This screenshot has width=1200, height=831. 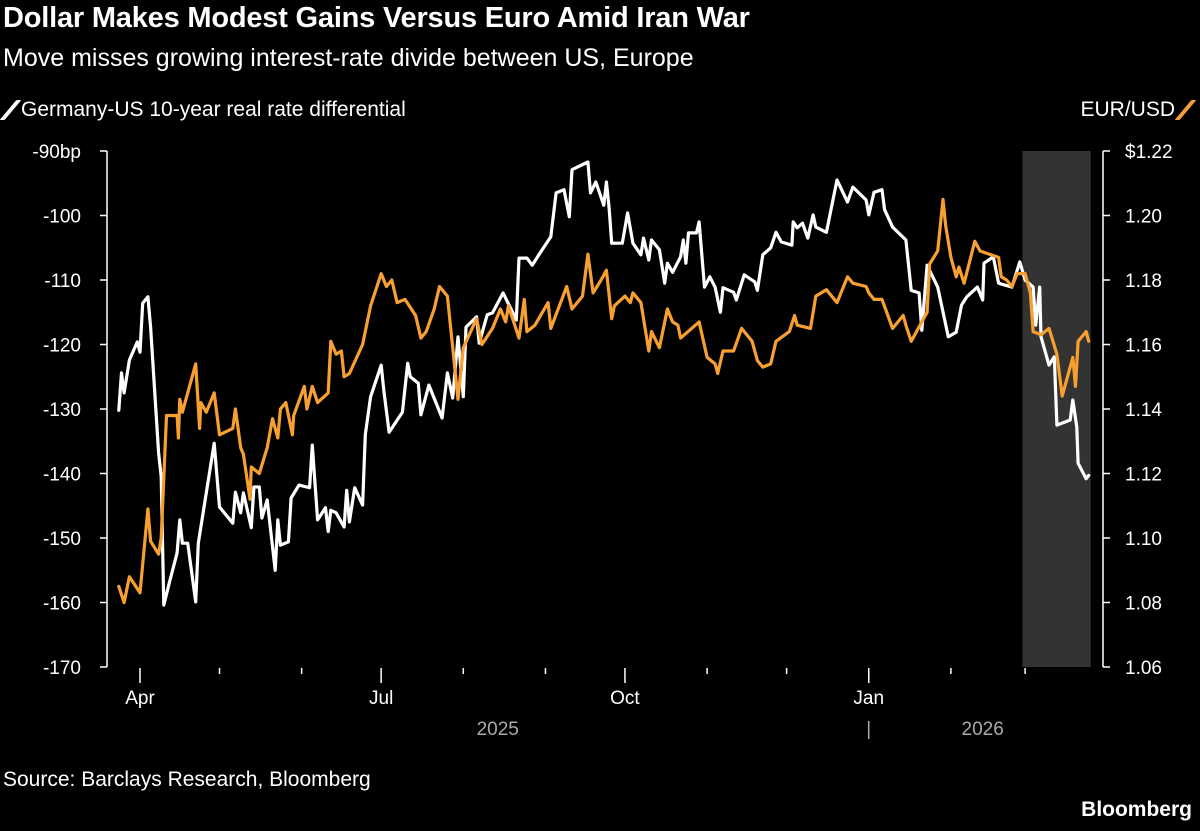 What do you see at coordinates (1143, 217) in the screenshot?
I see `right-axis-tick-label: 1.20` at bounding box center [1143, 217].